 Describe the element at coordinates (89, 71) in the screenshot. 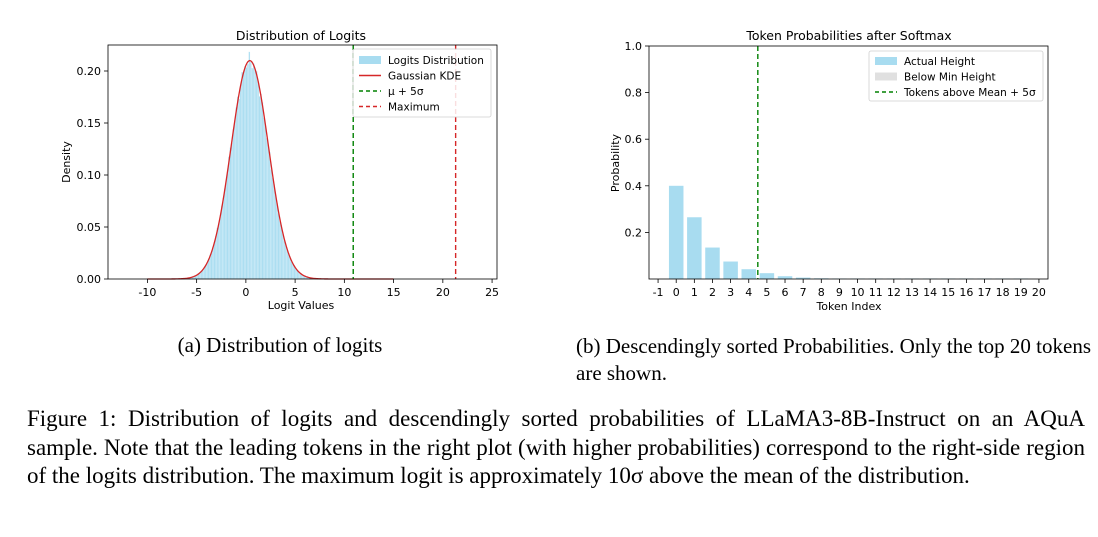

I see `y-tick-label: 0.20` at that location.